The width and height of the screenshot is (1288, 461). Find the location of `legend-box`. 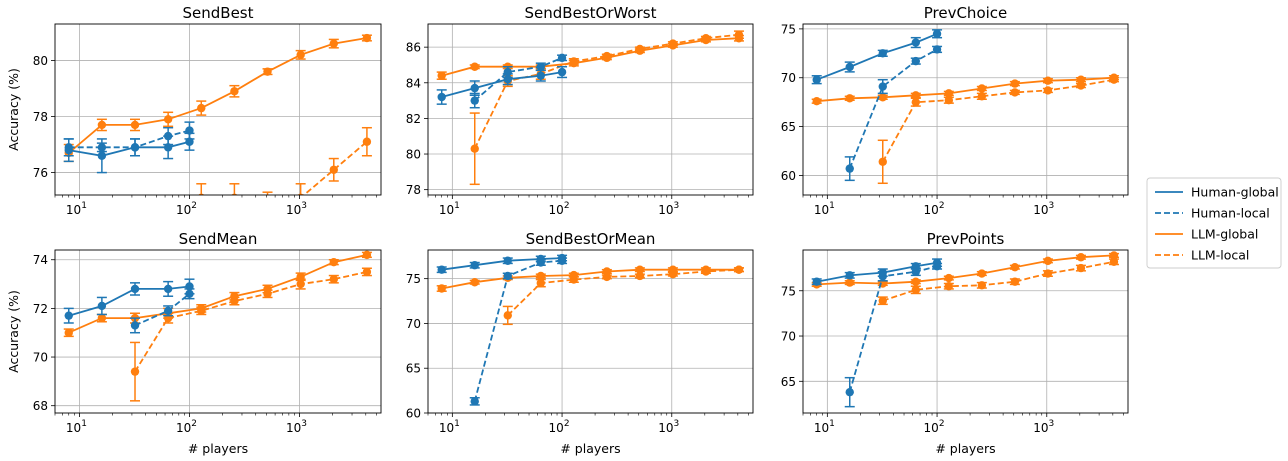

legend-box is located at coordinates (1214, 223).